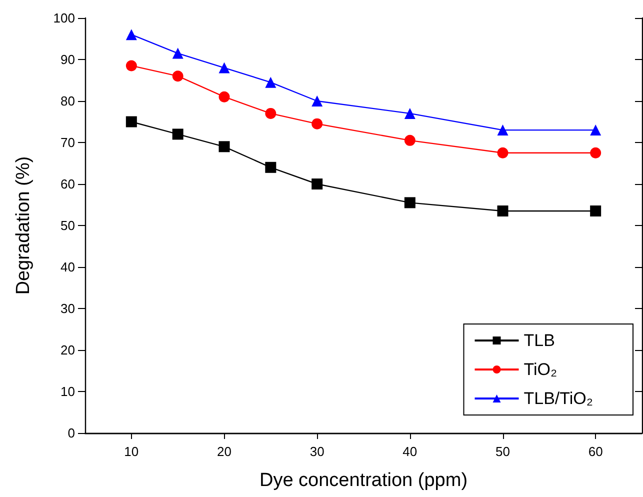 The image size is (643, 497). What do you see at coordinates (224, 451) in the screenshot?
I see `x-tick-label: 20` at bounding box center [224, 451].